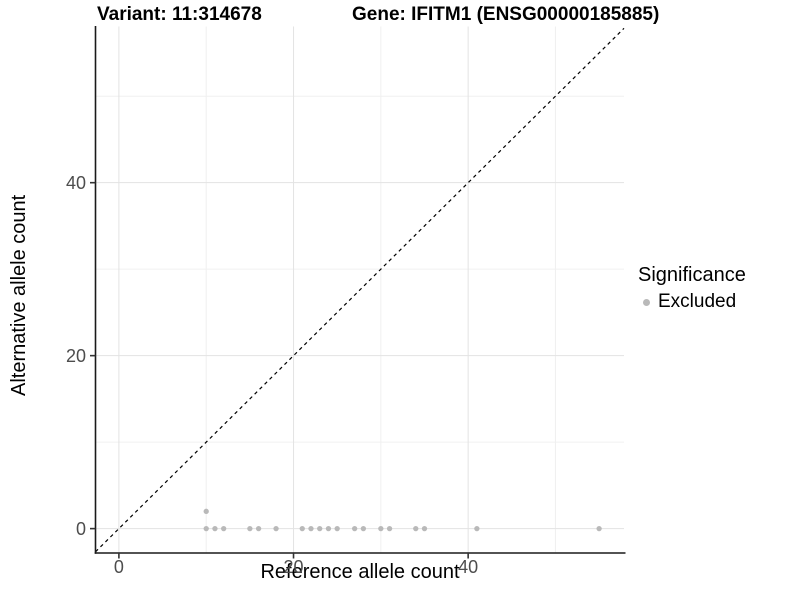 The image size is (800, 600). What do you see at coordinates (468, 567) in the screenshot?
I see `x-tick-label: 40` at bounding box center [468, 567].